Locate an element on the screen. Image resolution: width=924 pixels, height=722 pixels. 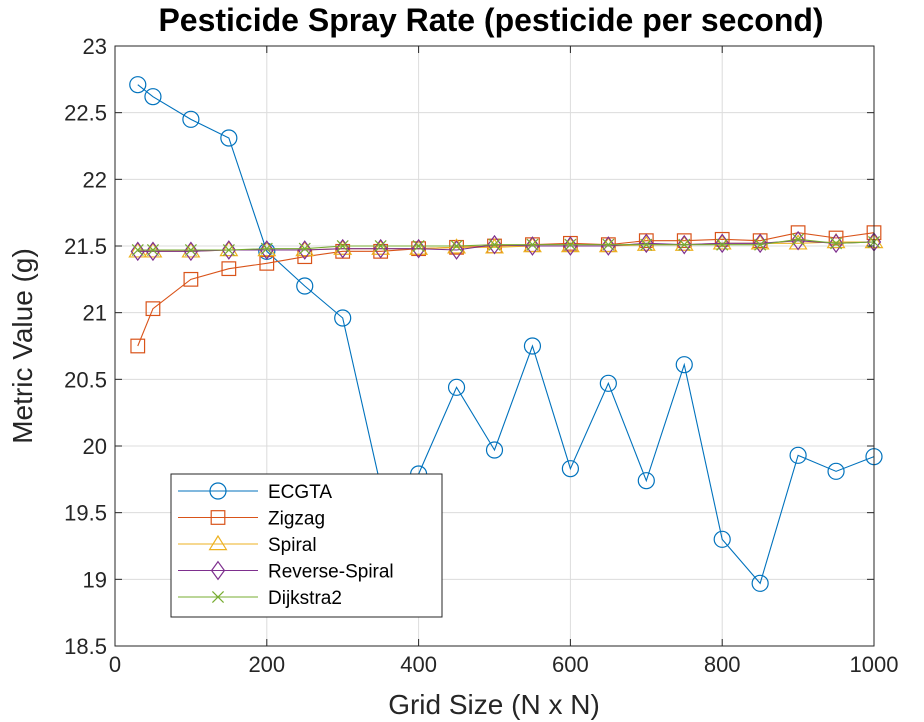
legend-item-zigzag: Zigzag is located at coordinates (251, 519).